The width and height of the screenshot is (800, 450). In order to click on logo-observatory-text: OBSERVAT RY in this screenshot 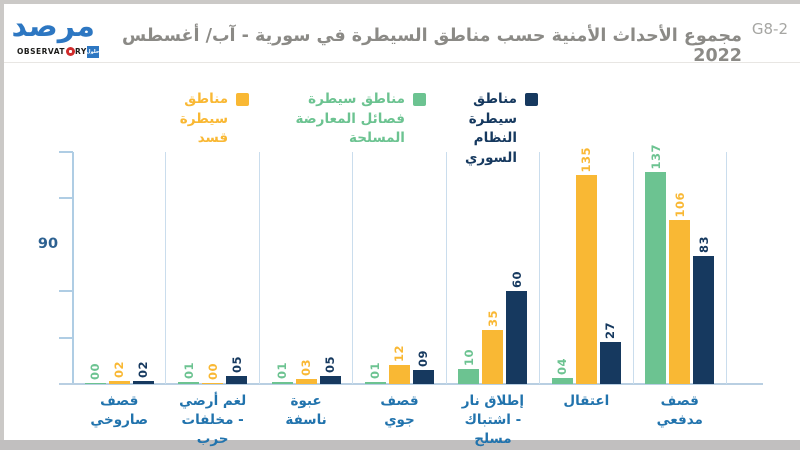, I will do `click(52, 51)`.